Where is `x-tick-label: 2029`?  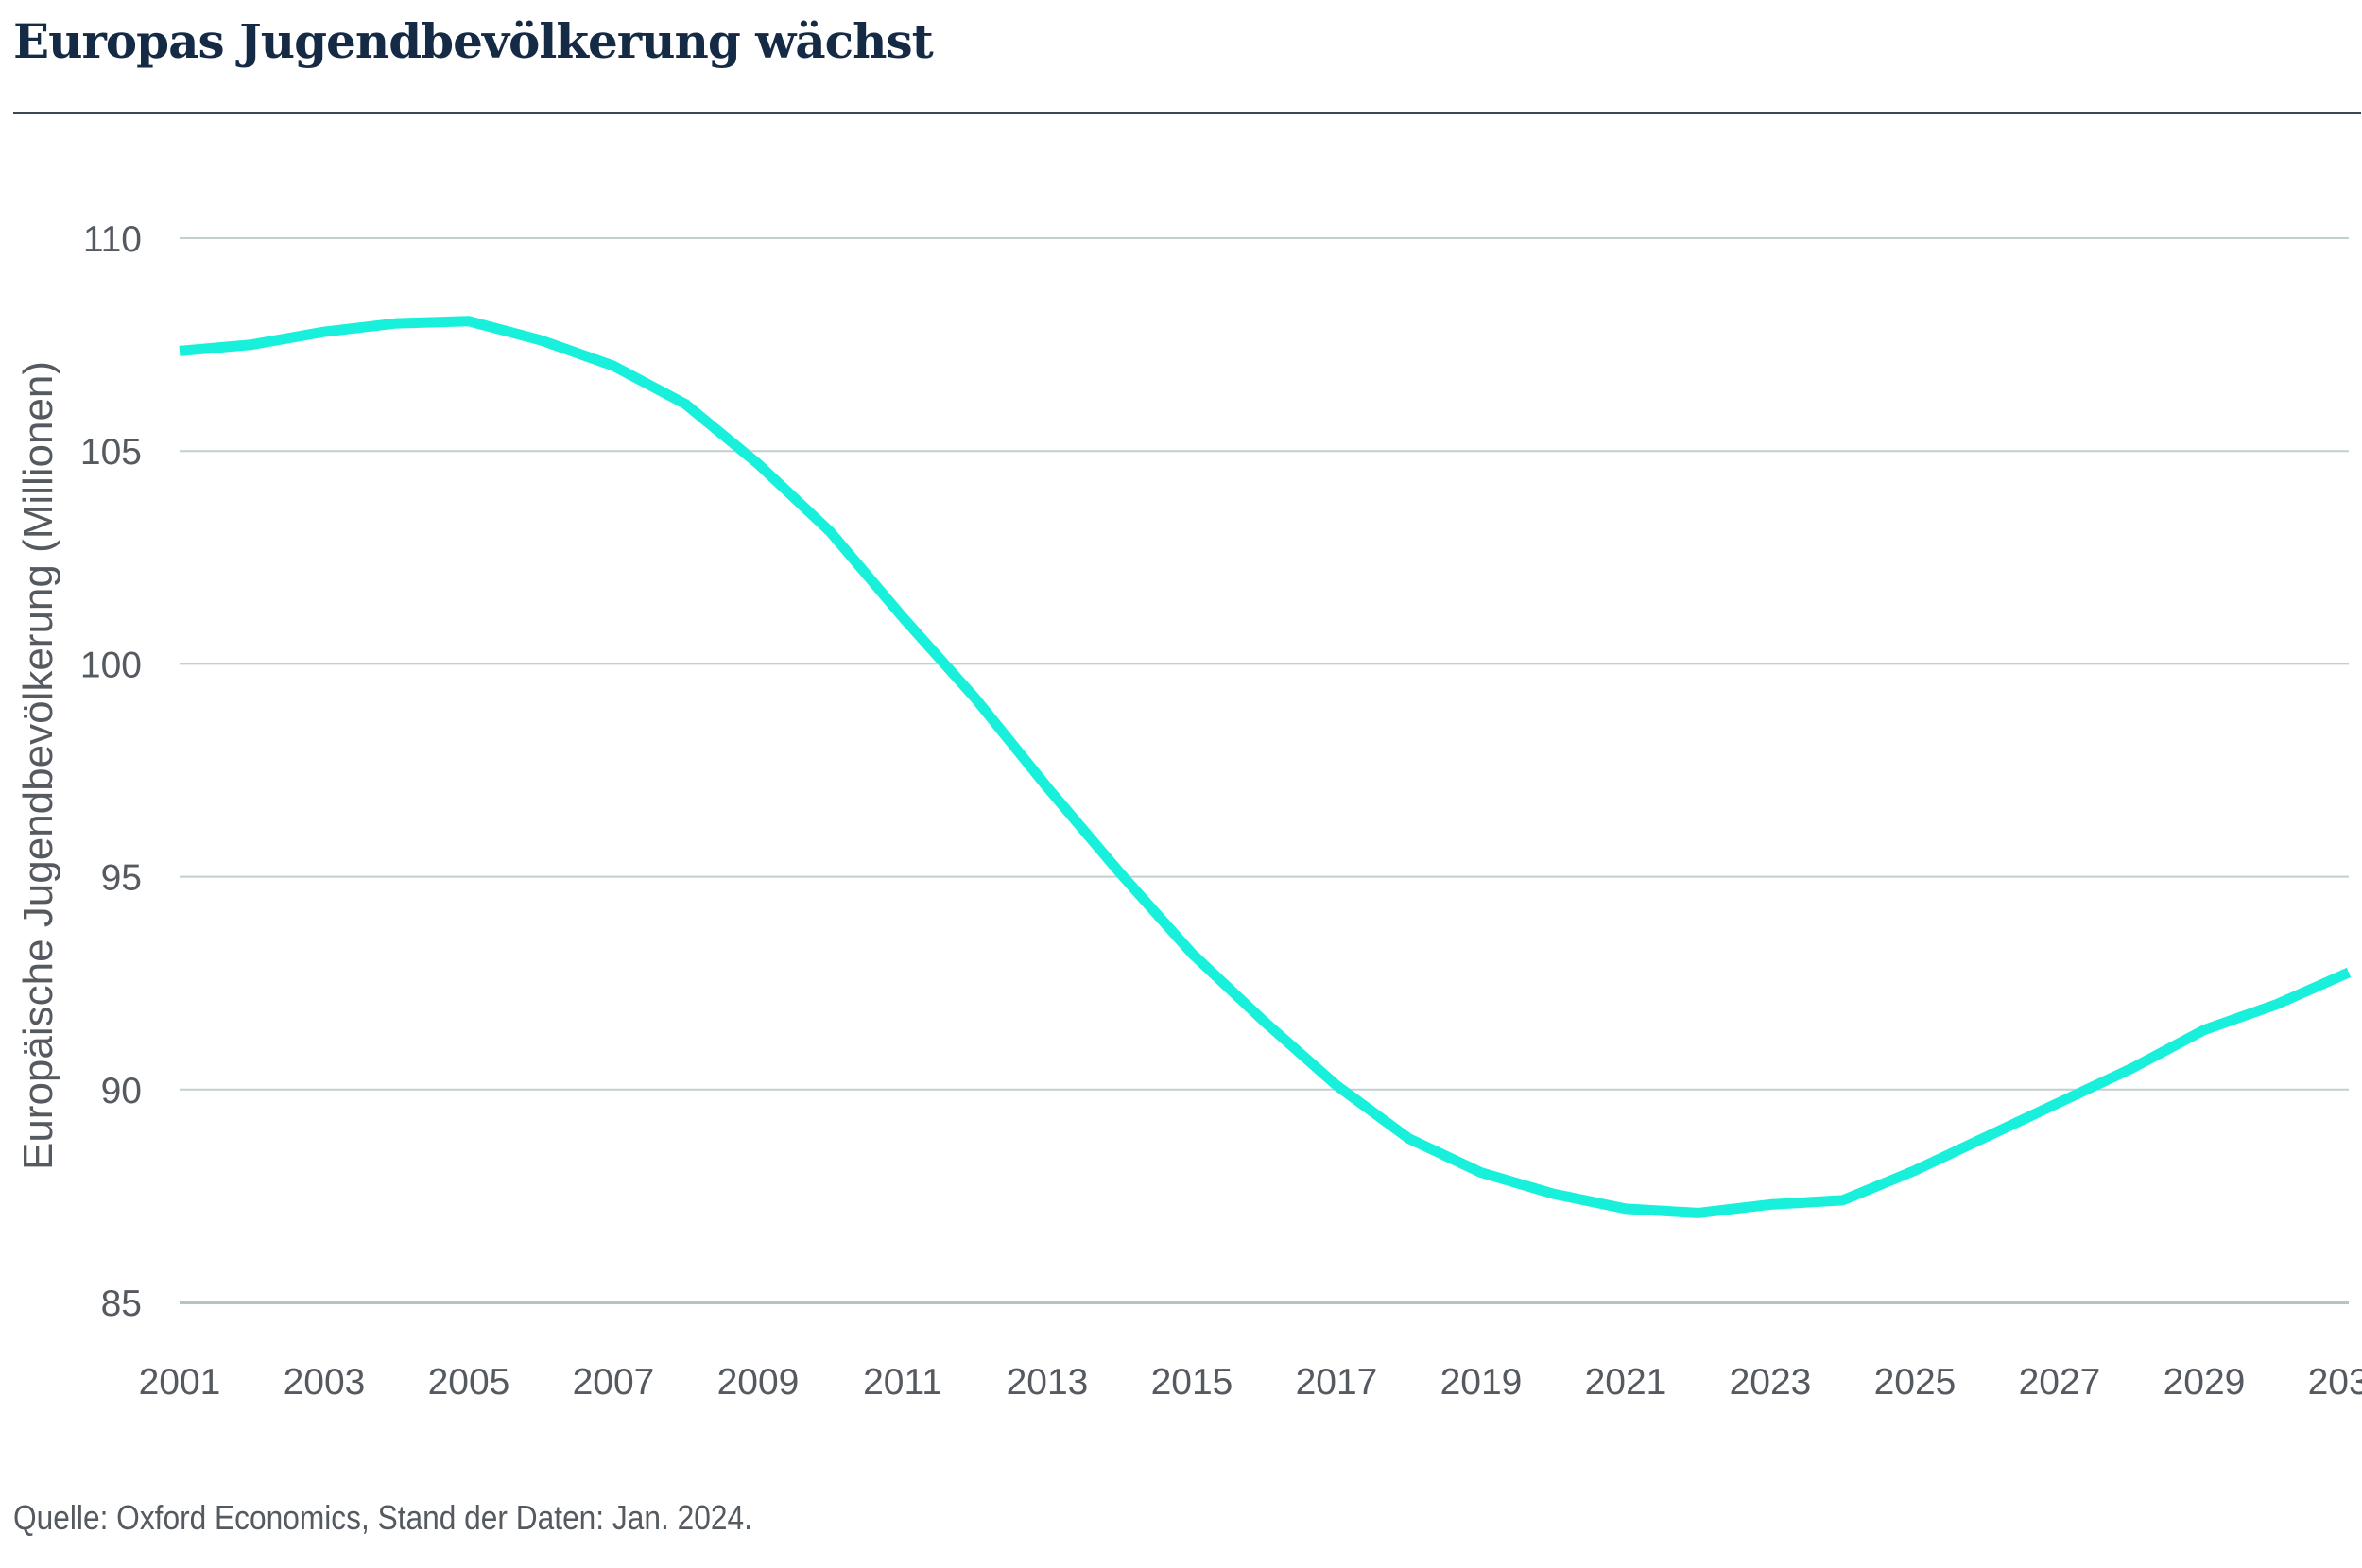
x-tick-label: 2029 is located at coordinates (2205, 1382).